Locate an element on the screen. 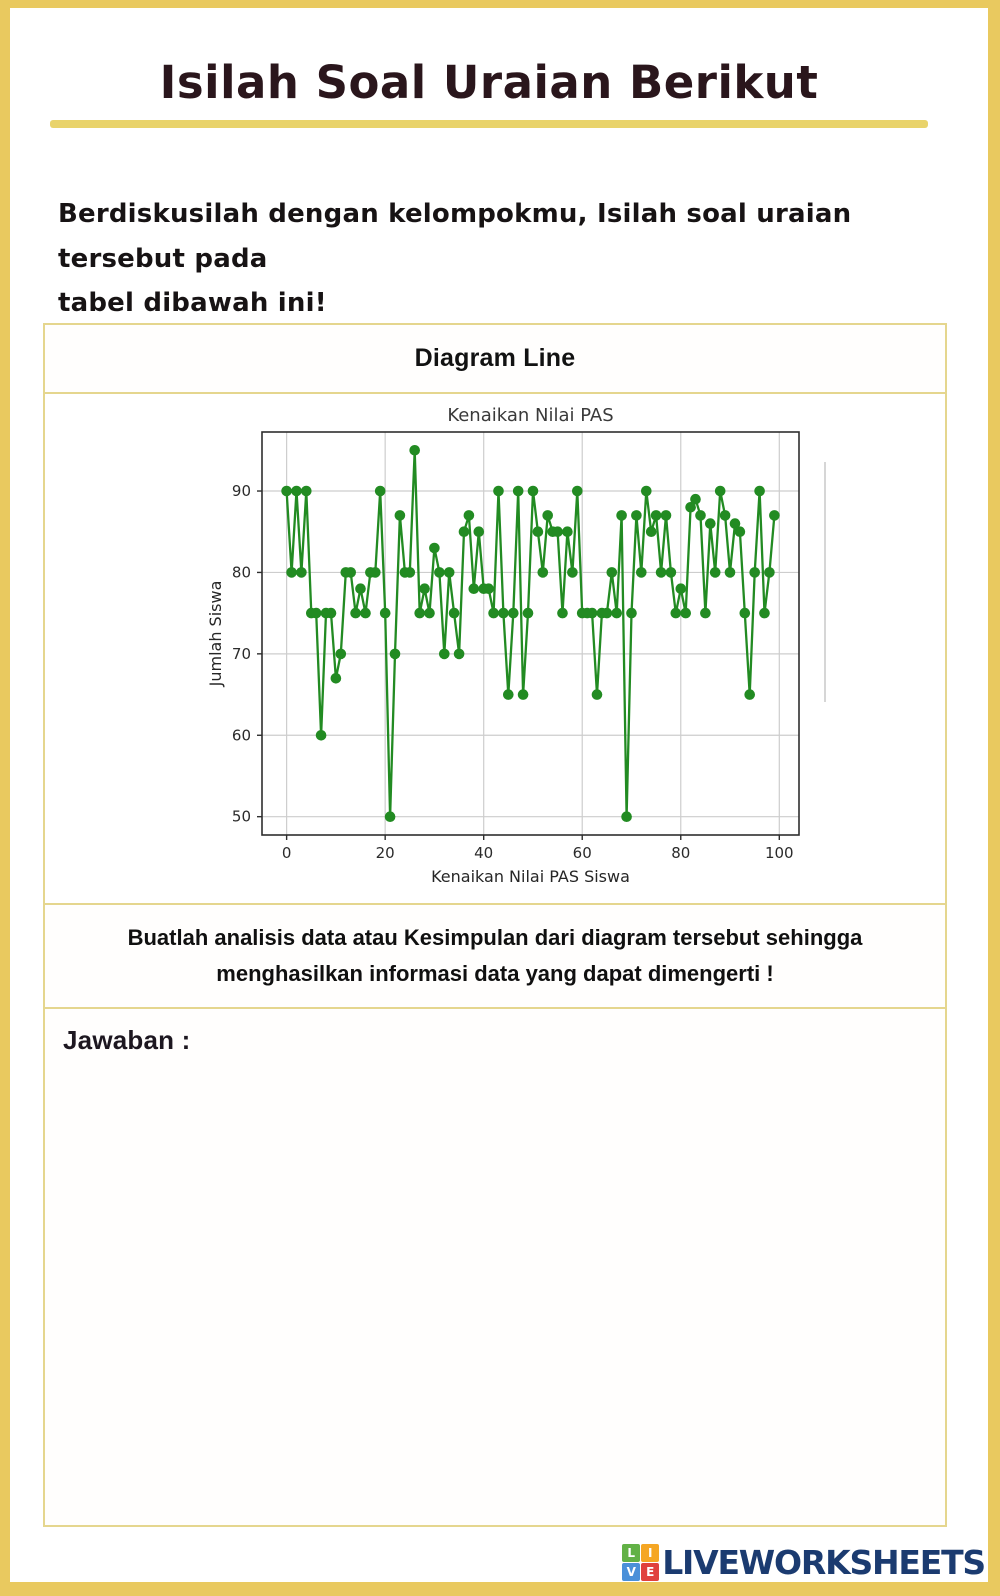 The image size is (1000, 1596). y-axis-label: Jumlah Siswa is located at coordinates (215, 634).